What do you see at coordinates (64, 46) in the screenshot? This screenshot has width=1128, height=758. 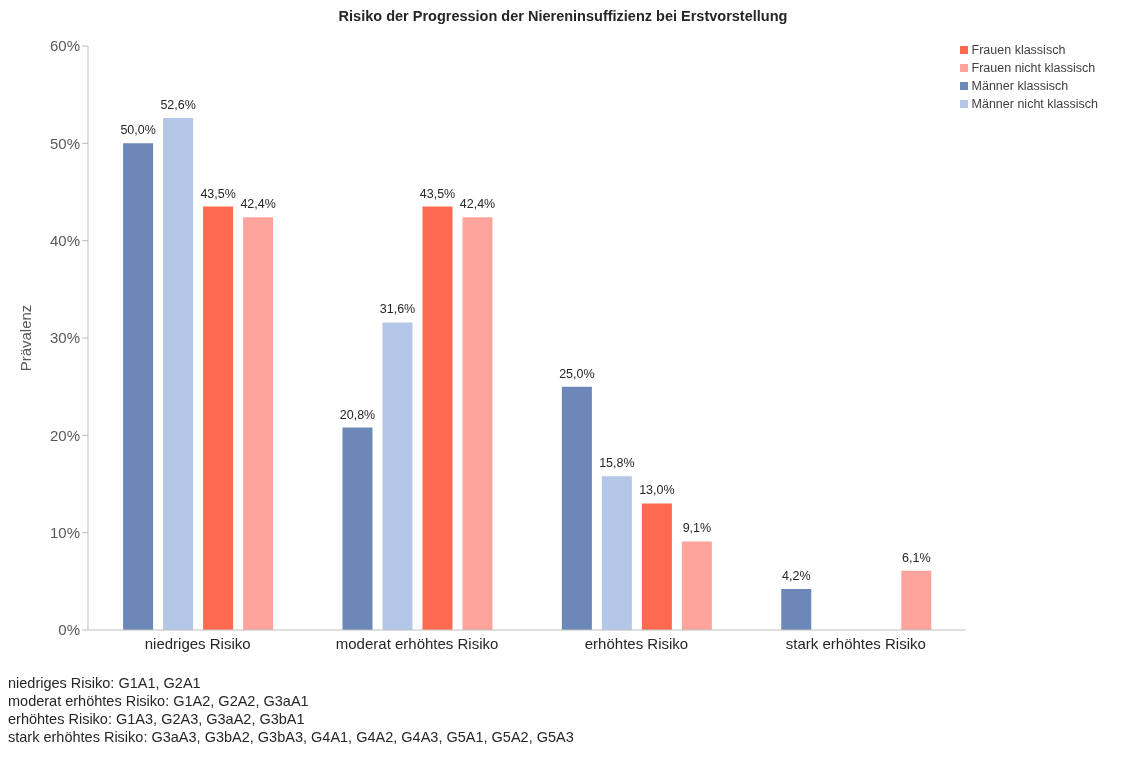 I see `y-tick-label: 60%` at bounding box center [64, 46].